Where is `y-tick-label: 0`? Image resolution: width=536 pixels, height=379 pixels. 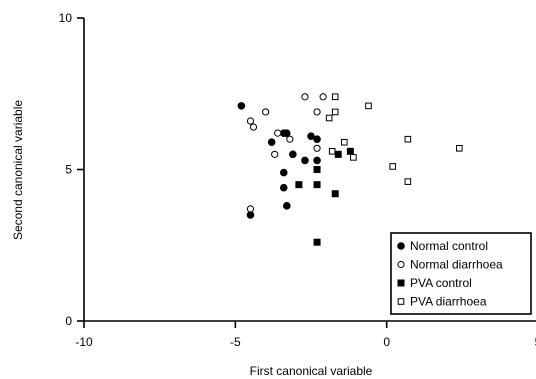
y-tick-label: 0 is located at coordinates (68, 321).